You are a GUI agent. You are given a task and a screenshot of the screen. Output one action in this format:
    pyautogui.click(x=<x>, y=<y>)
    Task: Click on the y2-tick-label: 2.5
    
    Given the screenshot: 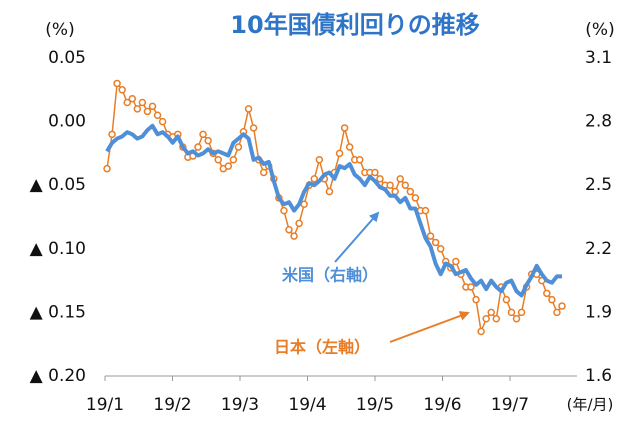 What is the action you would take?
    pyautogui.click(x=598, y=185)
    